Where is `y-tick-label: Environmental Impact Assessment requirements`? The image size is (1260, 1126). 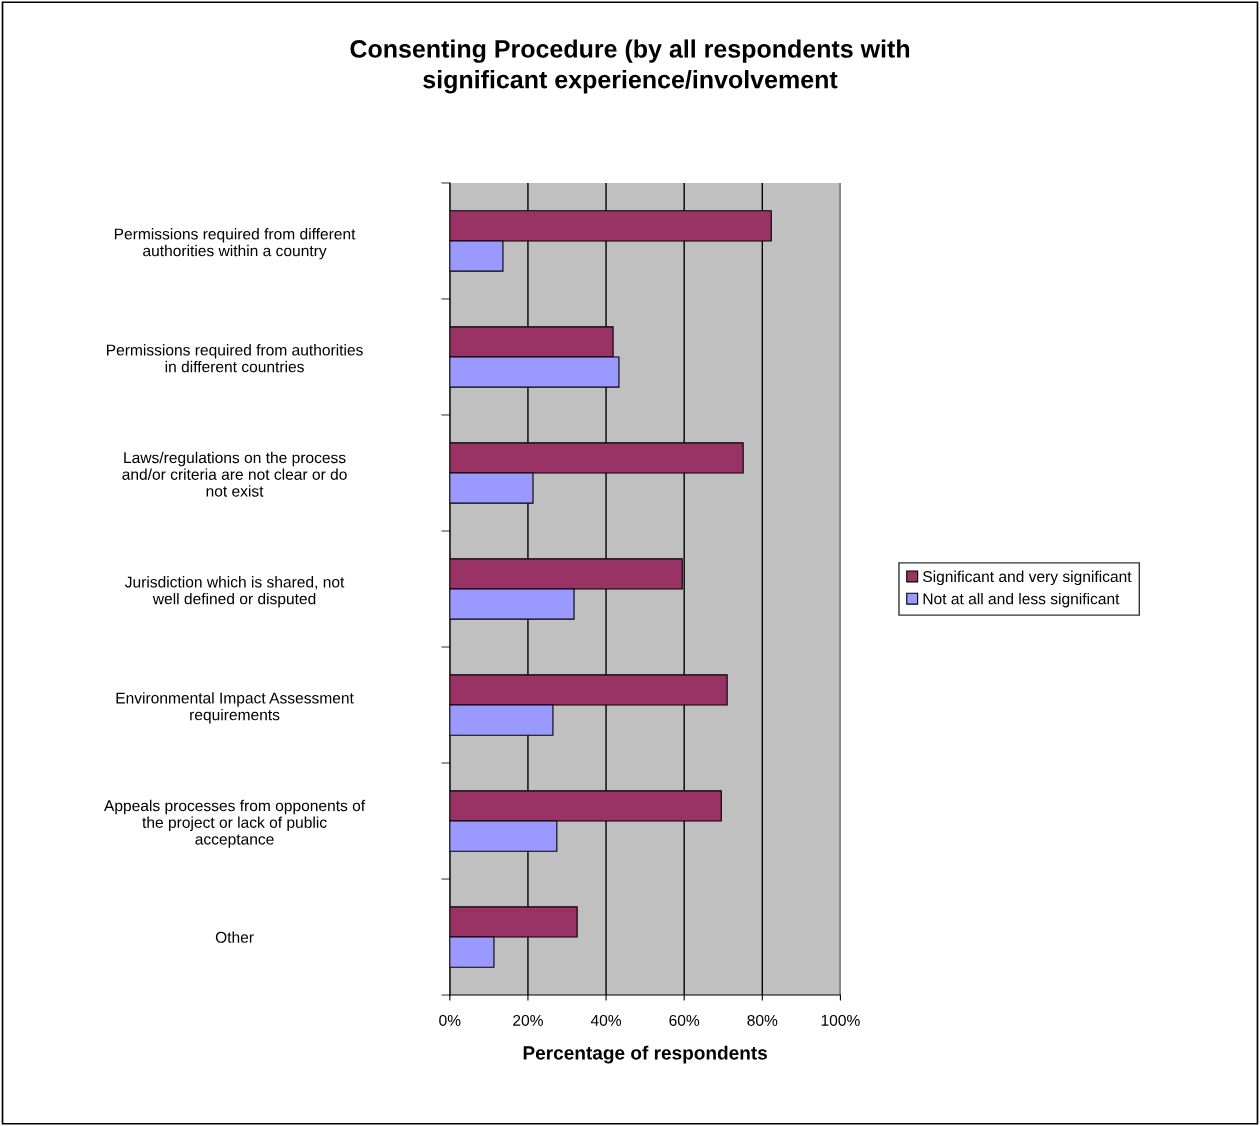 y-tick-label: Environmental Impact Assessment requirements is located at coordinates (235, 708).